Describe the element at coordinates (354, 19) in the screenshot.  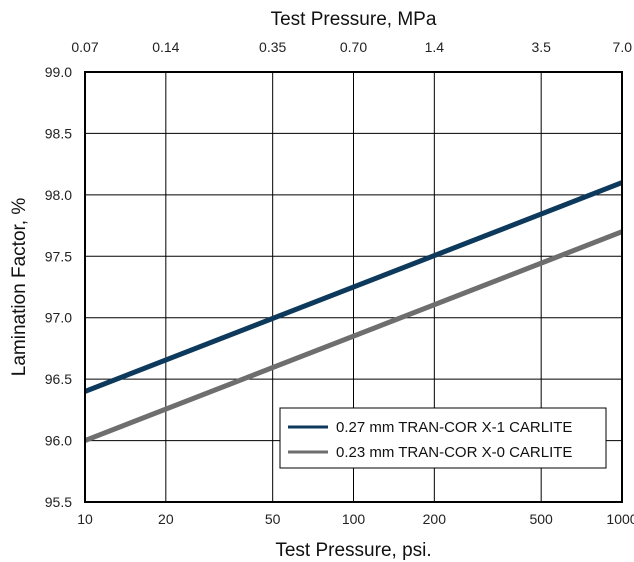
I see `x2-axis-title: Test Pressure, MPa` at that location.